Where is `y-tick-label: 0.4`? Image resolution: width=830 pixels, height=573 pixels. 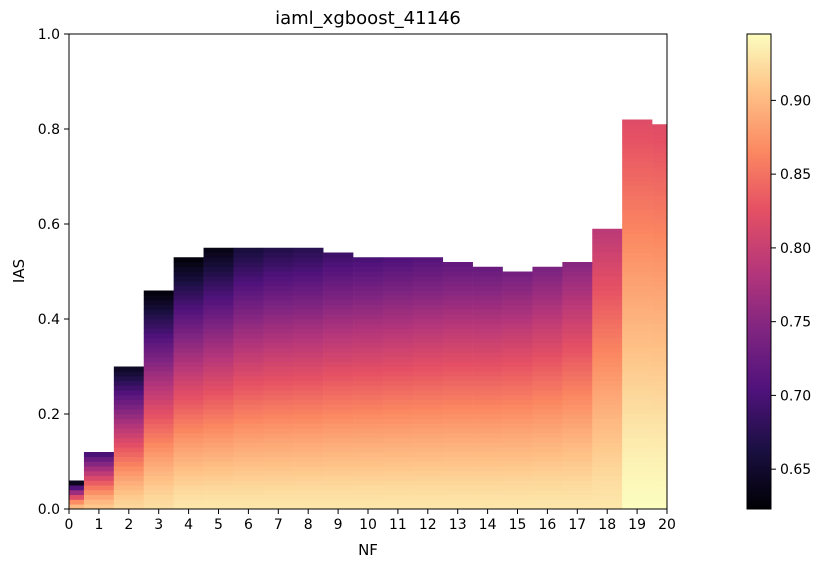
y-tick-label: 0.4 is located at coordinates (49, 320).